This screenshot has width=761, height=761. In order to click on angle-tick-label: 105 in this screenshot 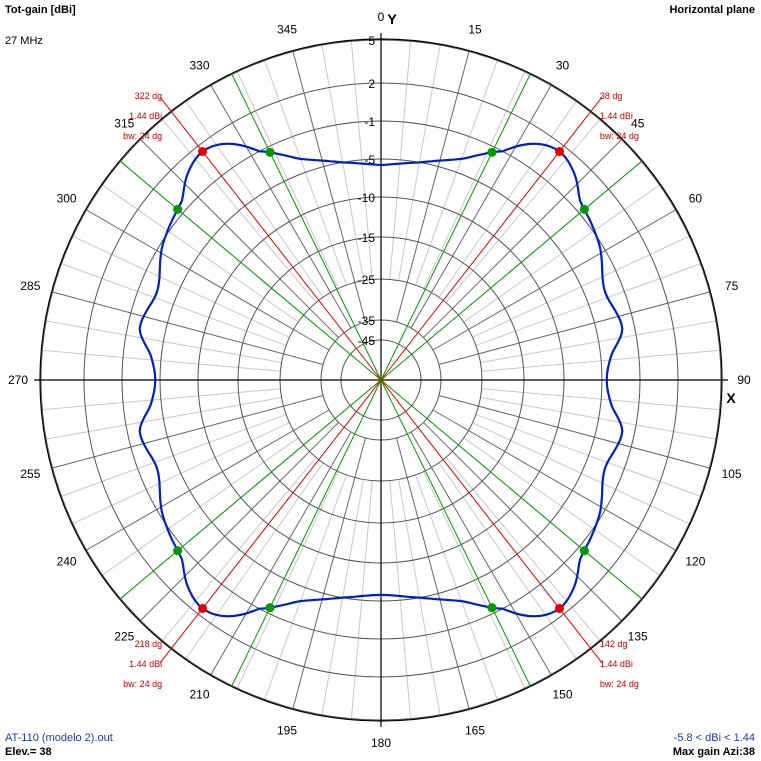, I will do `click(732, 474)`.